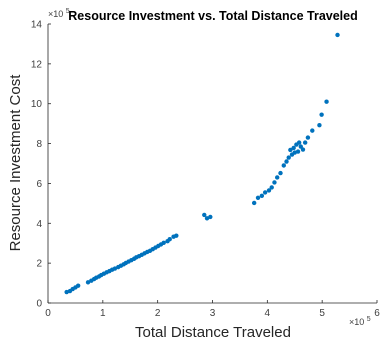 This screenshot has height=351, width=385. What do you see at coordinates (103, 313) in the screenshot?
I see `x-tick-label: 1` at bounding box center [103, 313].